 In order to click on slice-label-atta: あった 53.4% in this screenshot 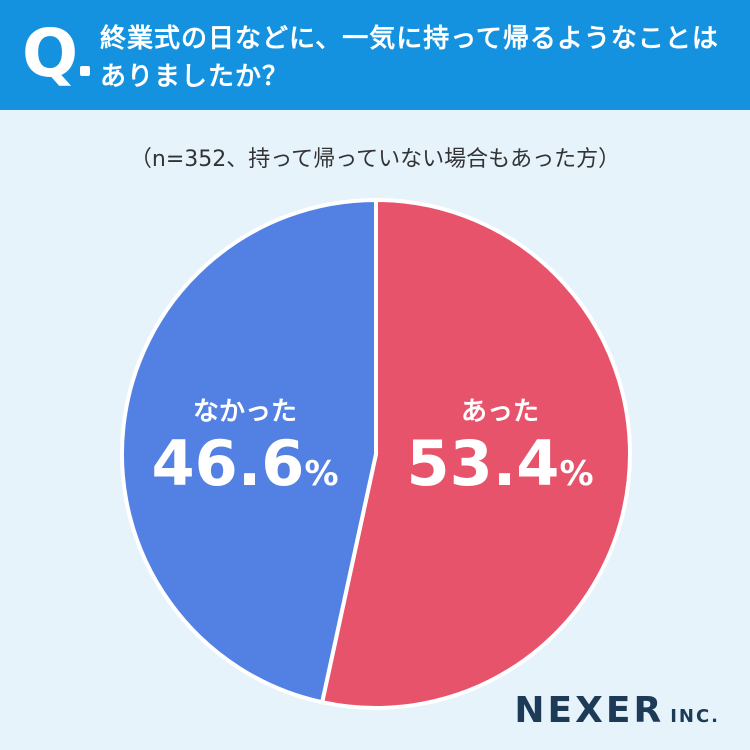, I will do `click(500, 452)`.